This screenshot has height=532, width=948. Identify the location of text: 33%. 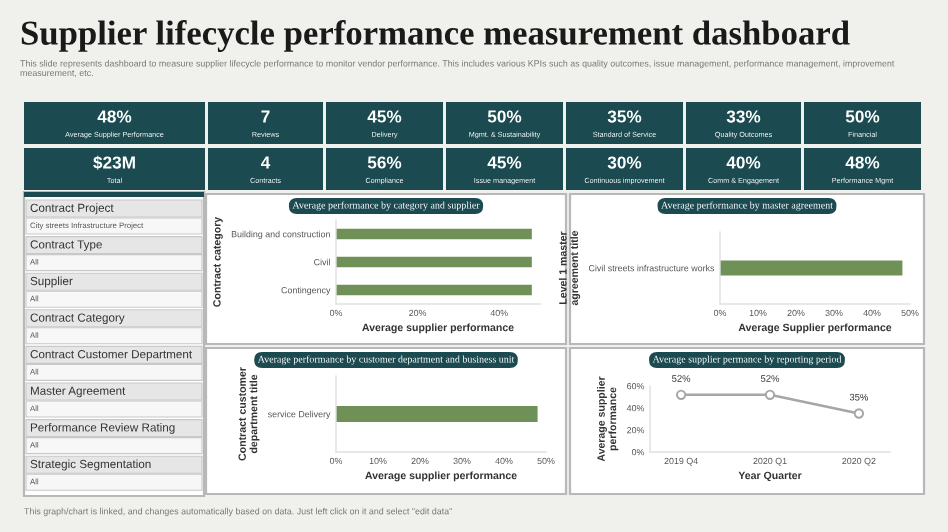
(743, 116).